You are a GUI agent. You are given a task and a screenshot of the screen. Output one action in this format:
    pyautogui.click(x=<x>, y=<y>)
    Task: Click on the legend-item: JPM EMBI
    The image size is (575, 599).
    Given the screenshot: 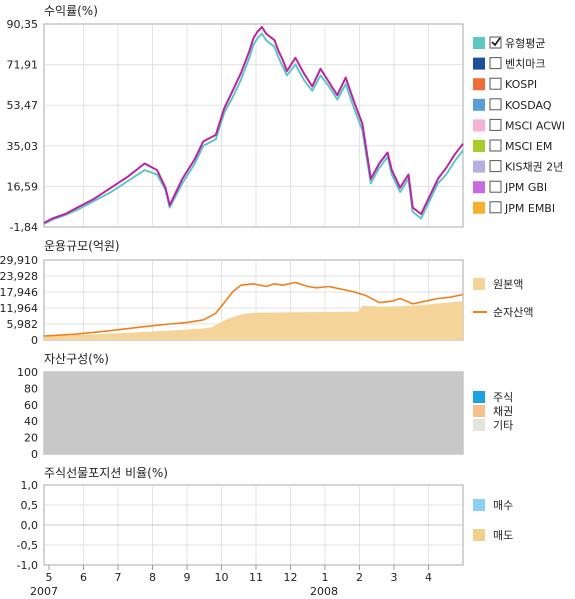 What is the action you would take?
    pyautogui.click(x=514, y=208)
    